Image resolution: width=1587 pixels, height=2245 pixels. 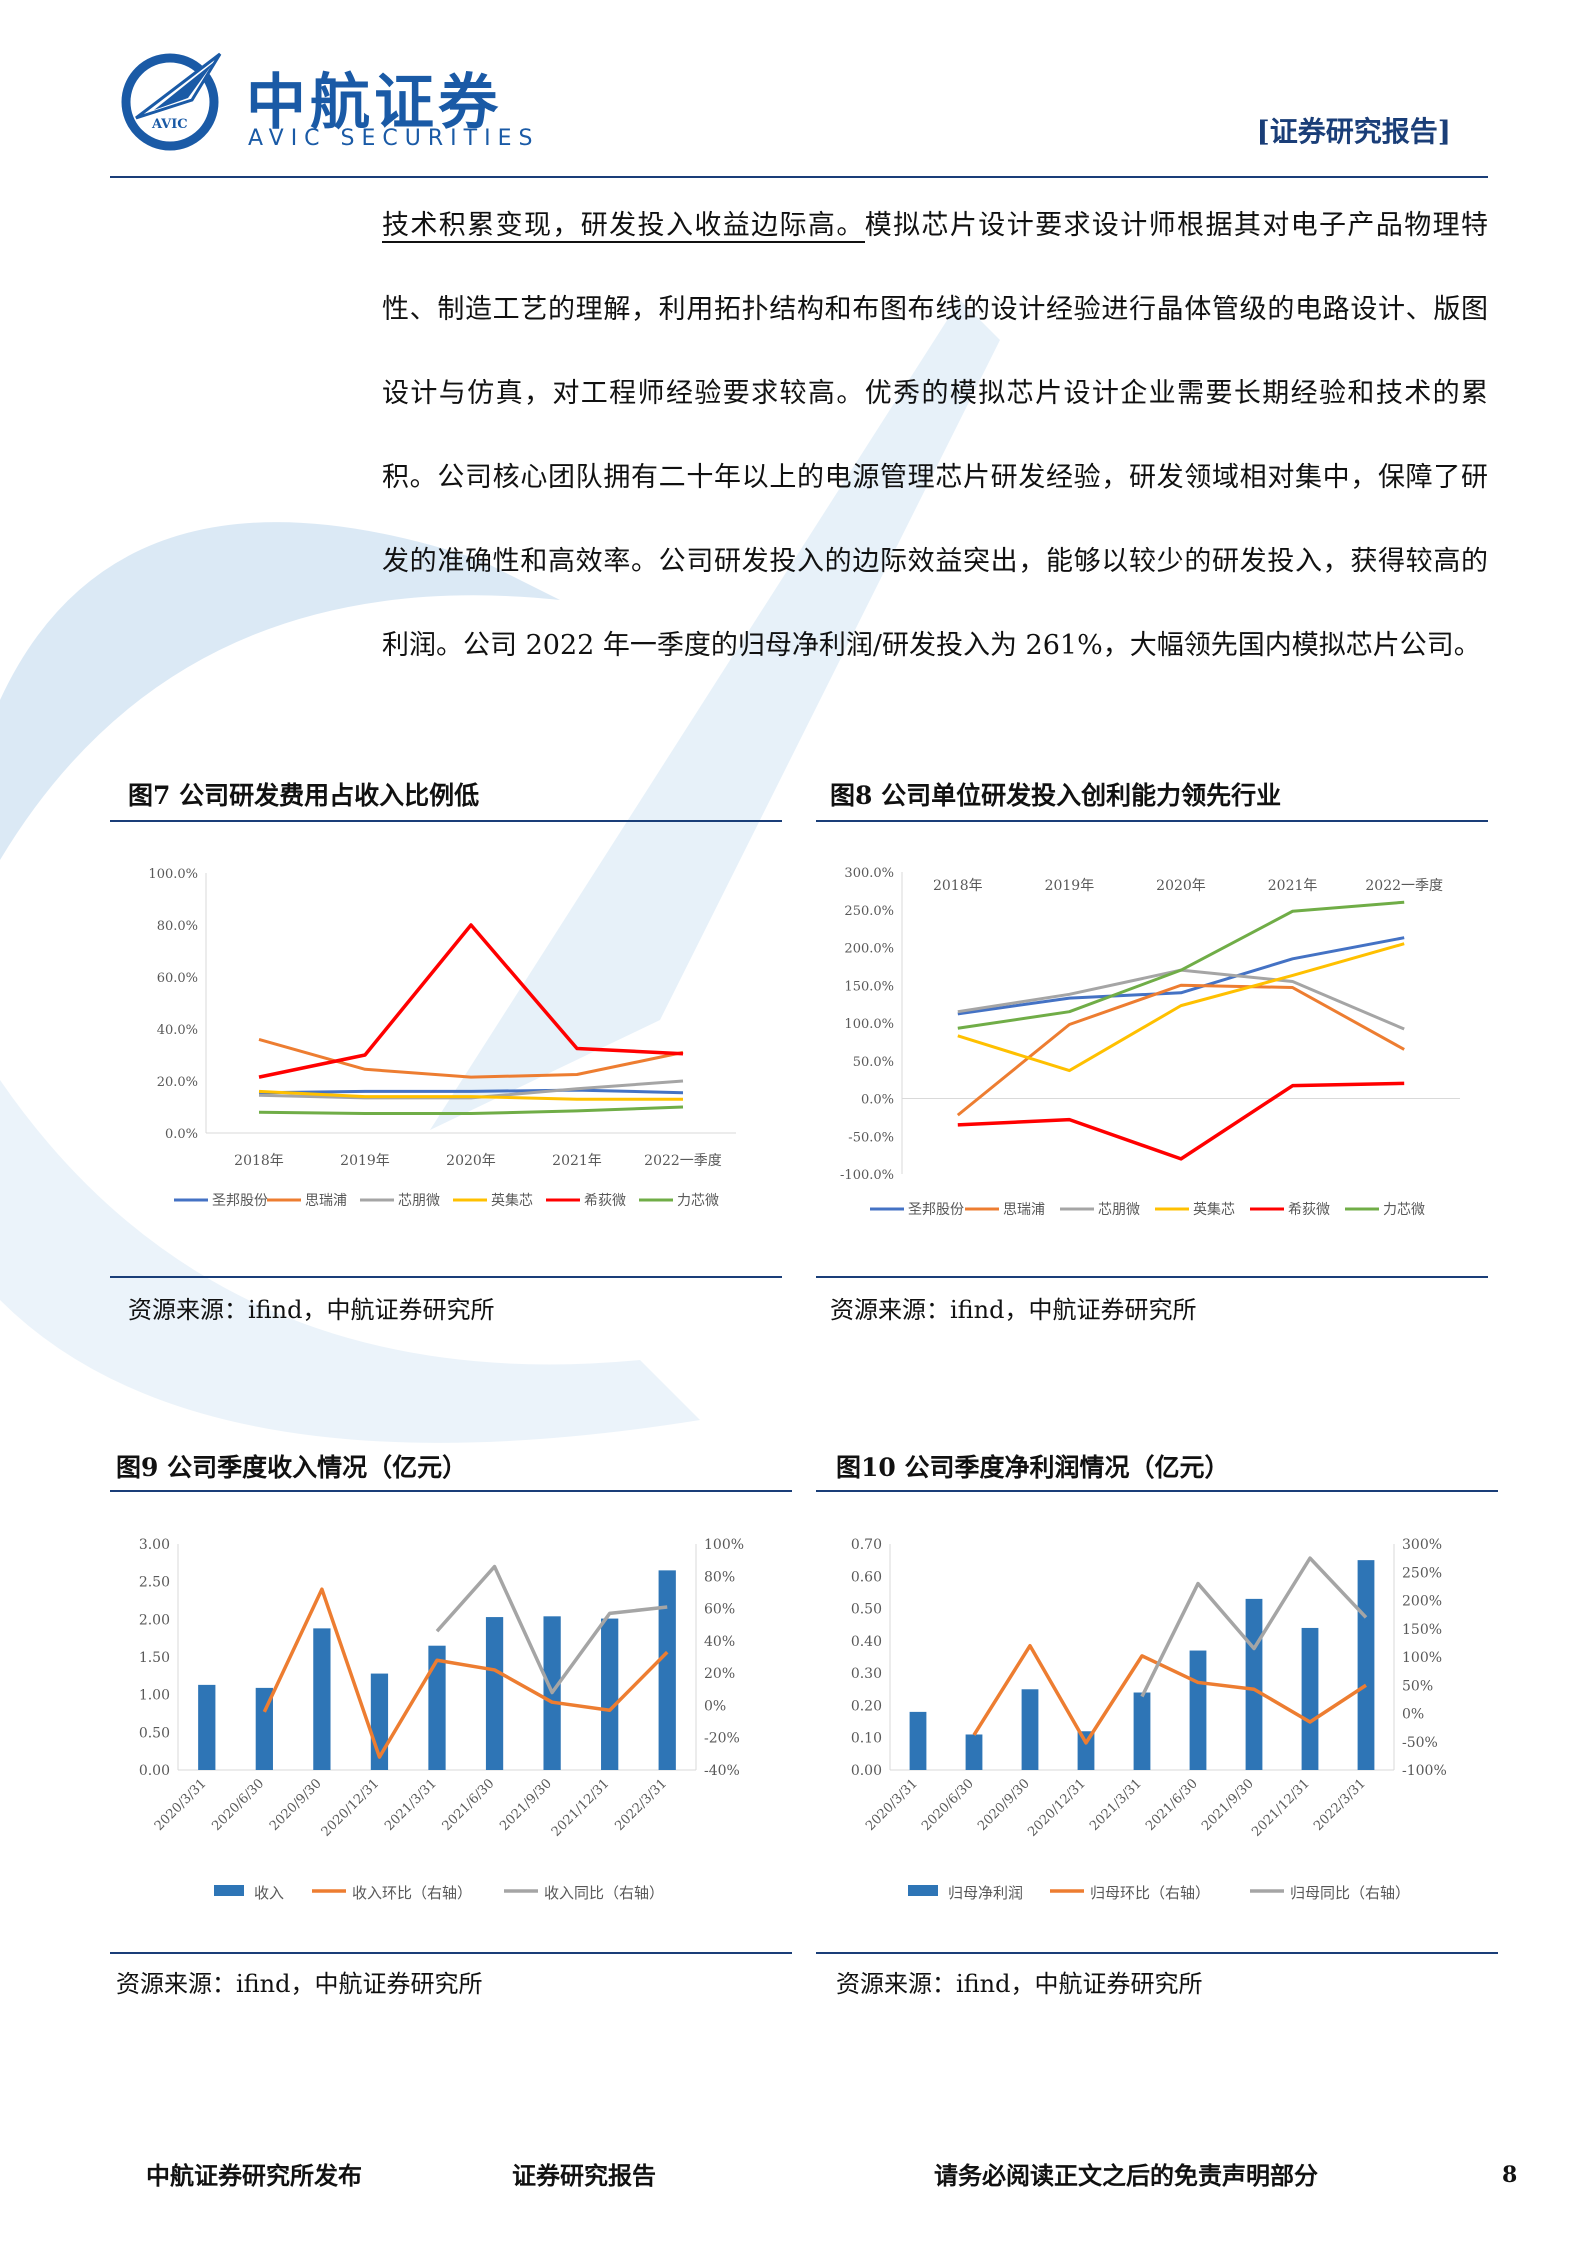 I want to click on fig8-ytick: 200.0%, so click(x=869, y=949).